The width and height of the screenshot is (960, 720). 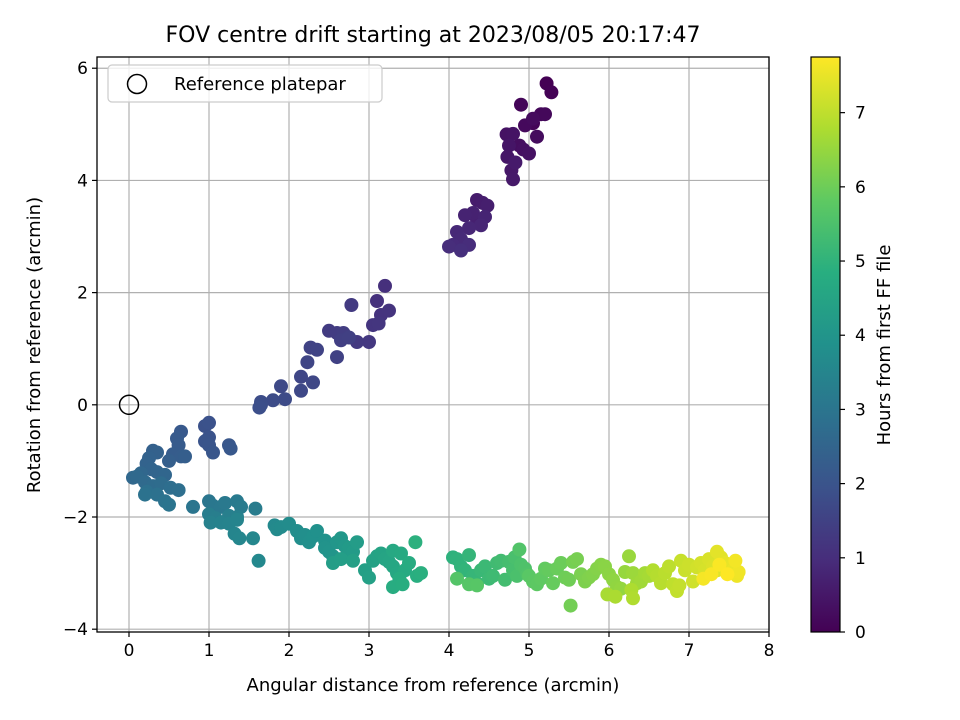 I want to click on colorbar-ticks: 0 1 2 3 4 5 6 7, so click(x=853, y=373).